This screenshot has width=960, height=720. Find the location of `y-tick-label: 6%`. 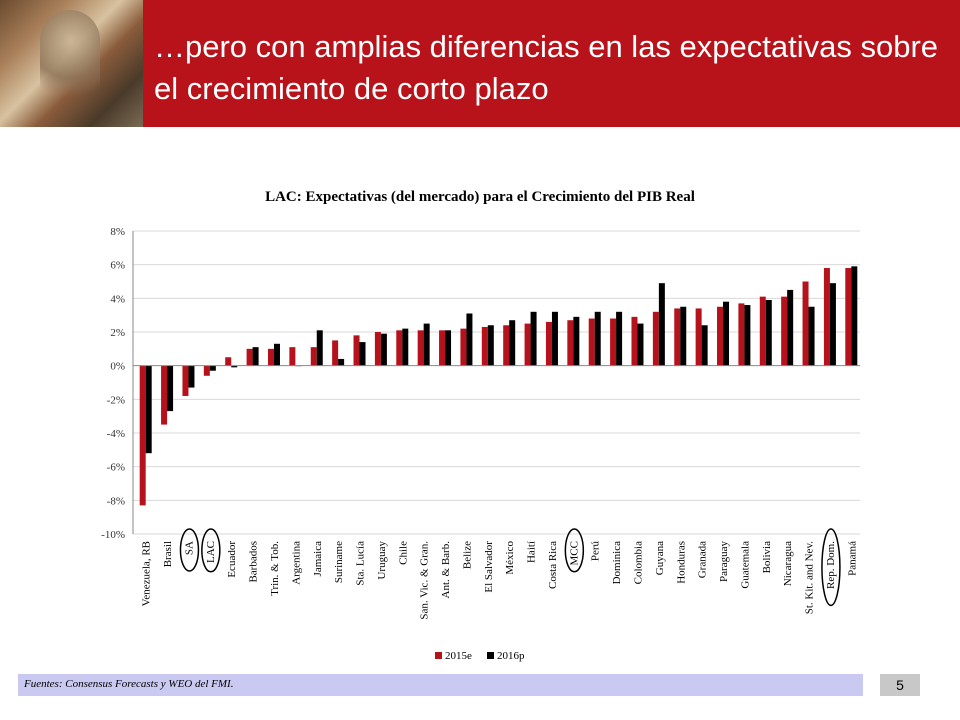

y-tick-label: 6% is located at coordinates (117, 266).